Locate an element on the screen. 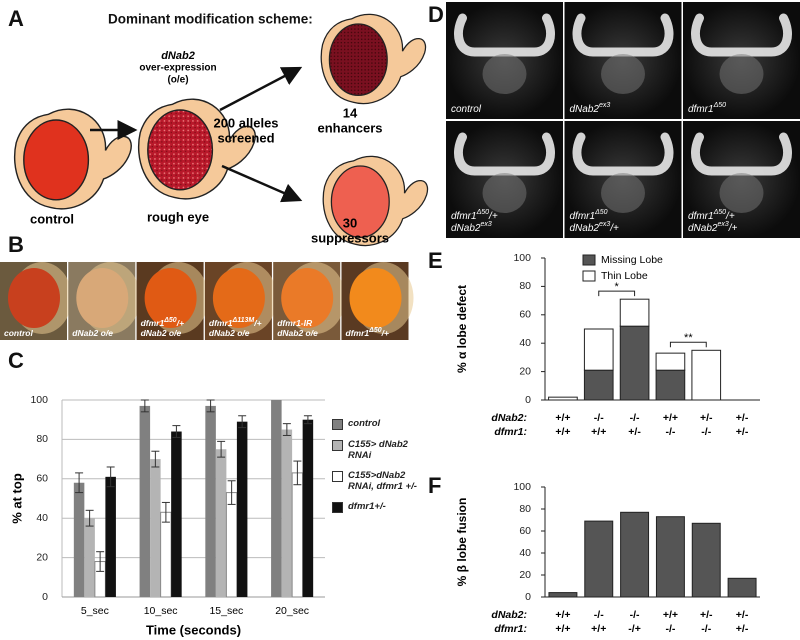  x-tick-label: +/+ is located at coordinates (562, 629).